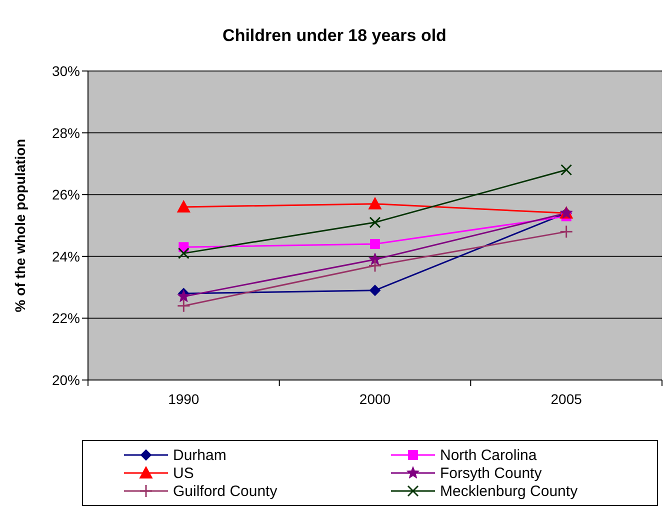  What do you see at coordinates (66, 194) in the screenshot?
I see `y-tick-label: 26%` at bounding box center [66, 194].